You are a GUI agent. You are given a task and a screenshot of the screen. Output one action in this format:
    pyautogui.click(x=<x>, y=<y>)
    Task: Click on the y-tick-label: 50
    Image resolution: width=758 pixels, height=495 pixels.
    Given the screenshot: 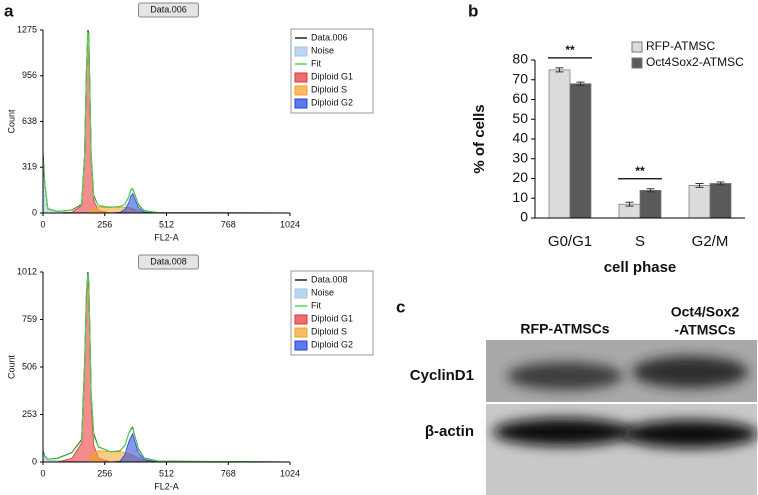 What is the action you would take?
    pyautogui.click(x=520, y=118)
    